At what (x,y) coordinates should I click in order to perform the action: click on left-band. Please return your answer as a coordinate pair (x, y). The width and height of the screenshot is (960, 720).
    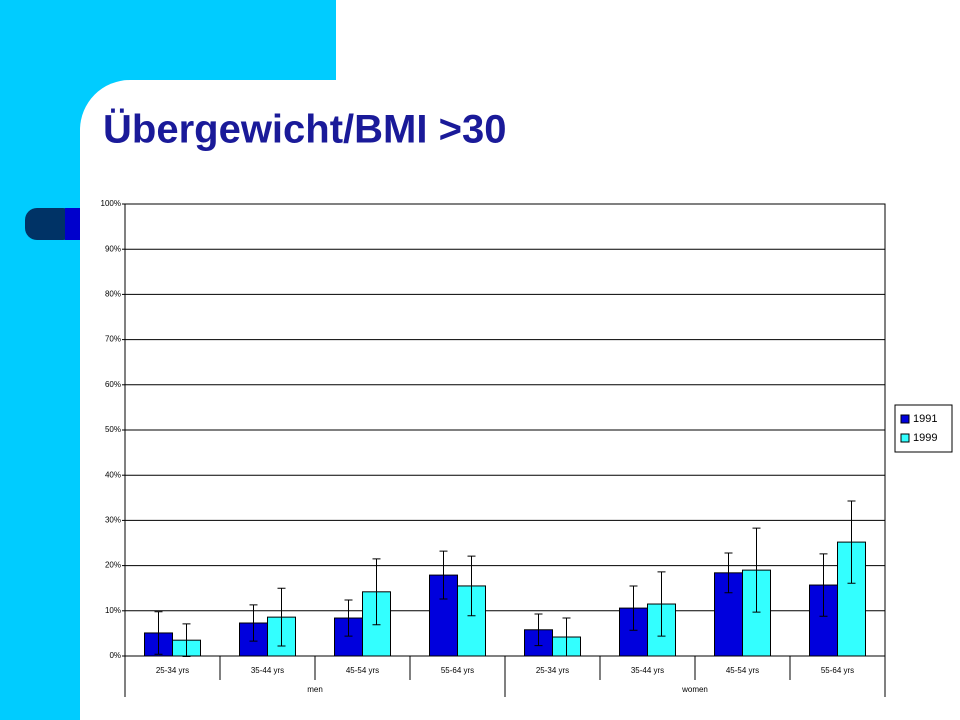
    Looking at the image, I should click on (40, 360).